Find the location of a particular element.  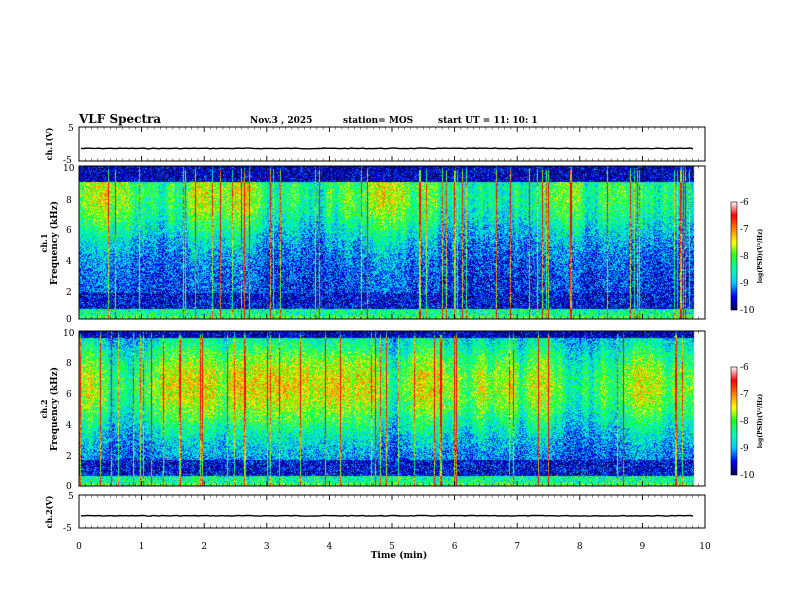

ch2-ytick-6: 6 is located at coordinates (69, 395).